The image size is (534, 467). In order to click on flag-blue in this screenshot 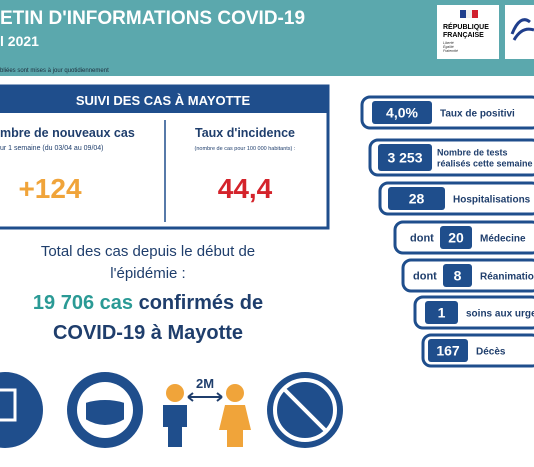, I will do `click(463, 14)`.